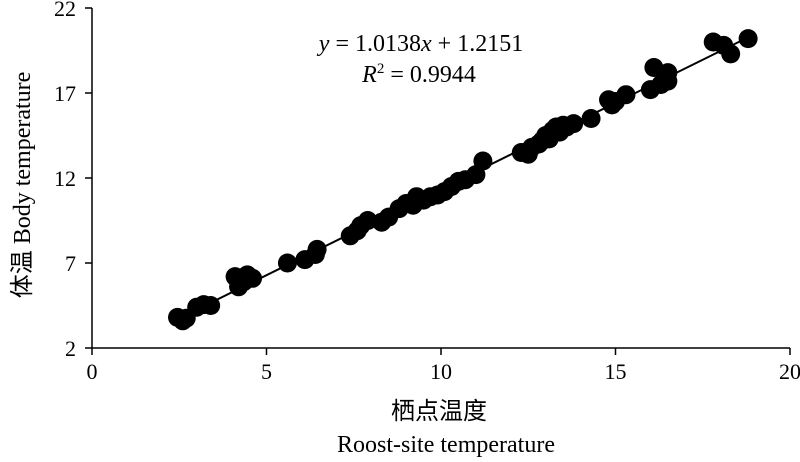 The height and width of the screenshot is (462, 800). What do you see at coordinates (375, 44) in the screenshot?
I see `equation-slope: = 1.0138` at bounding box center [375, 44].